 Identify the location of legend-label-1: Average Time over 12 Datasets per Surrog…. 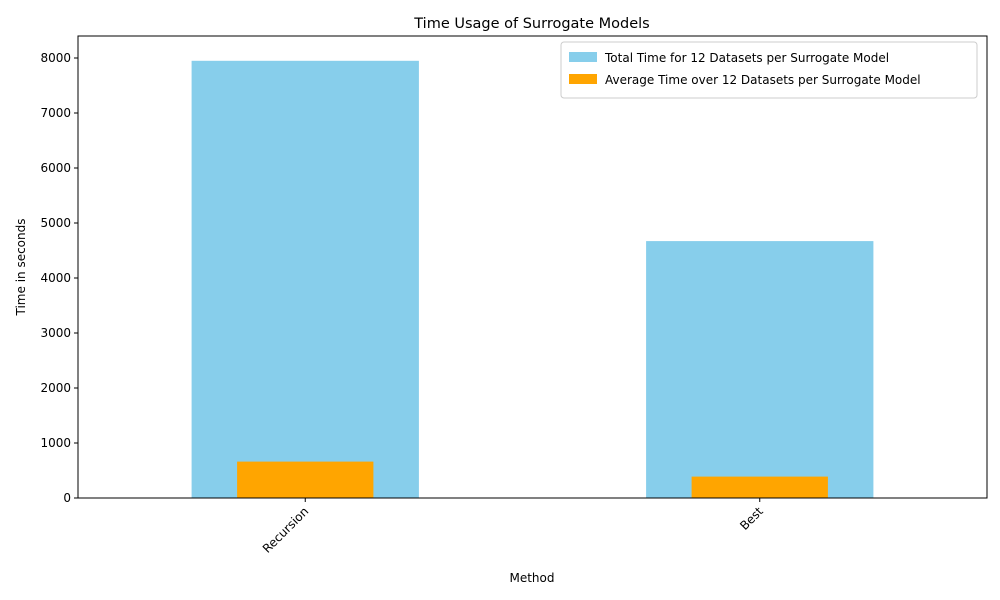
(763, 80).